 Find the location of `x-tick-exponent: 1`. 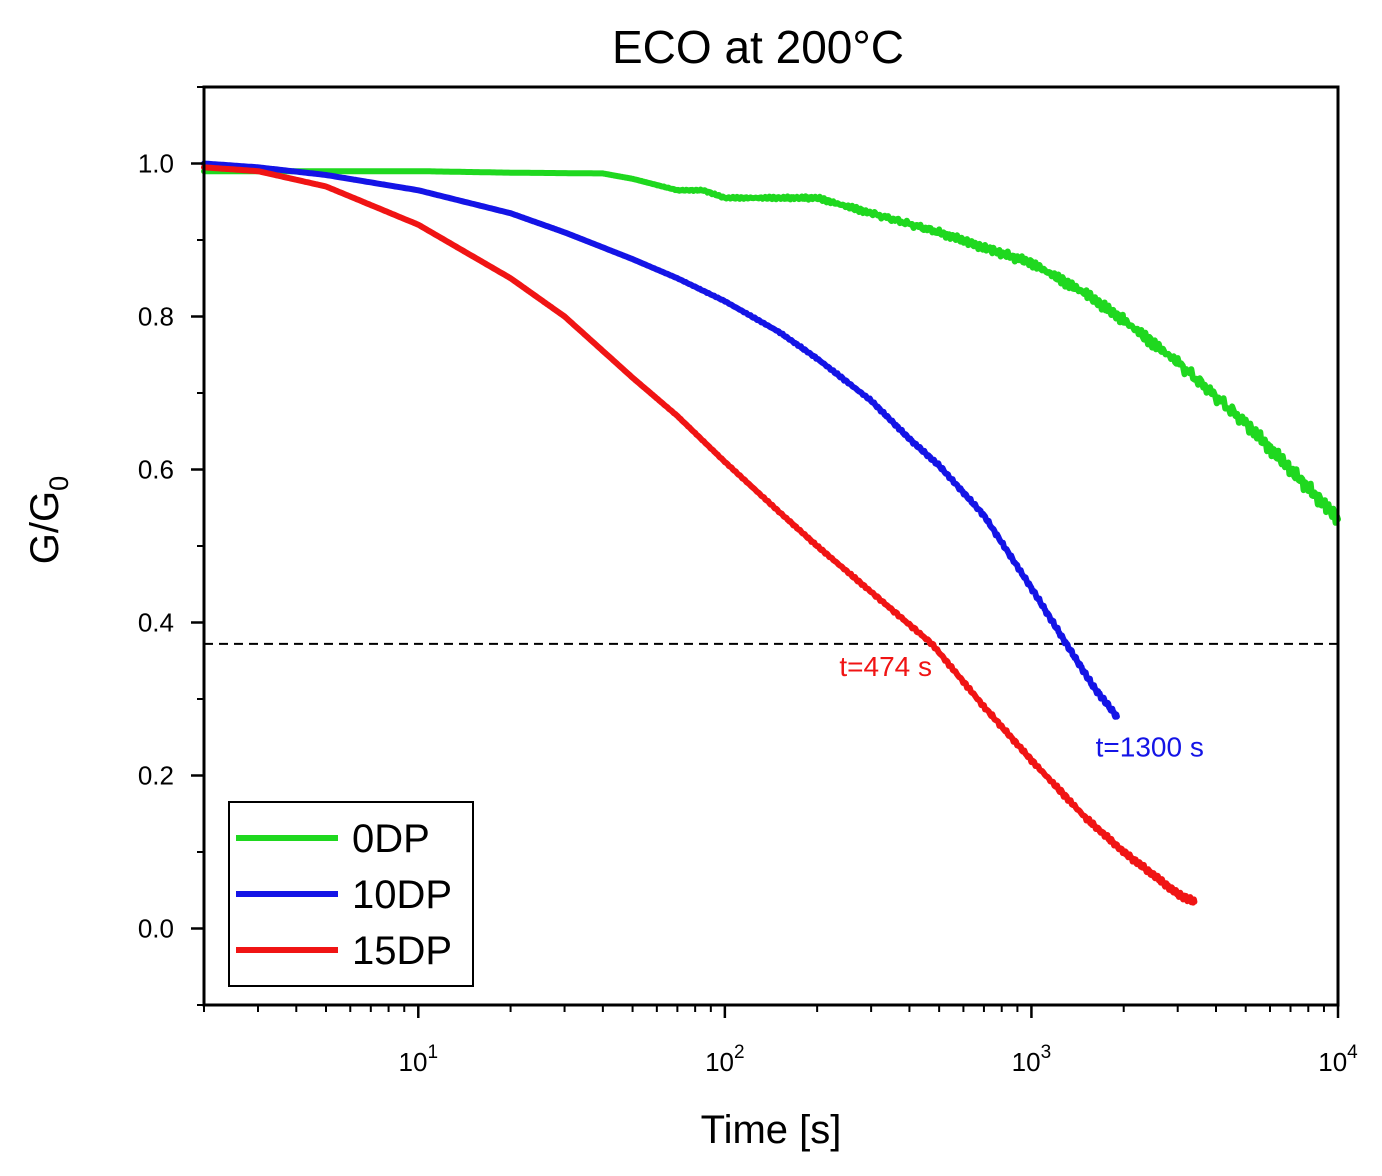

x-tick-exponent: 1 is located at coordinates (432, 1052).